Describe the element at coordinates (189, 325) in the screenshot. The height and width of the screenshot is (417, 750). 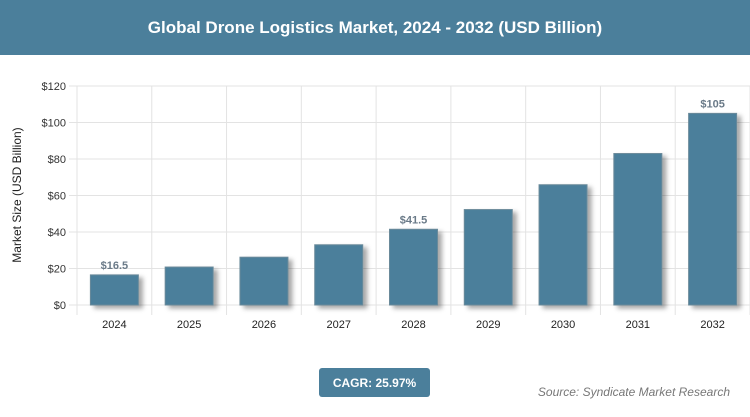
I see `x-tick-label: 2025` at that location.